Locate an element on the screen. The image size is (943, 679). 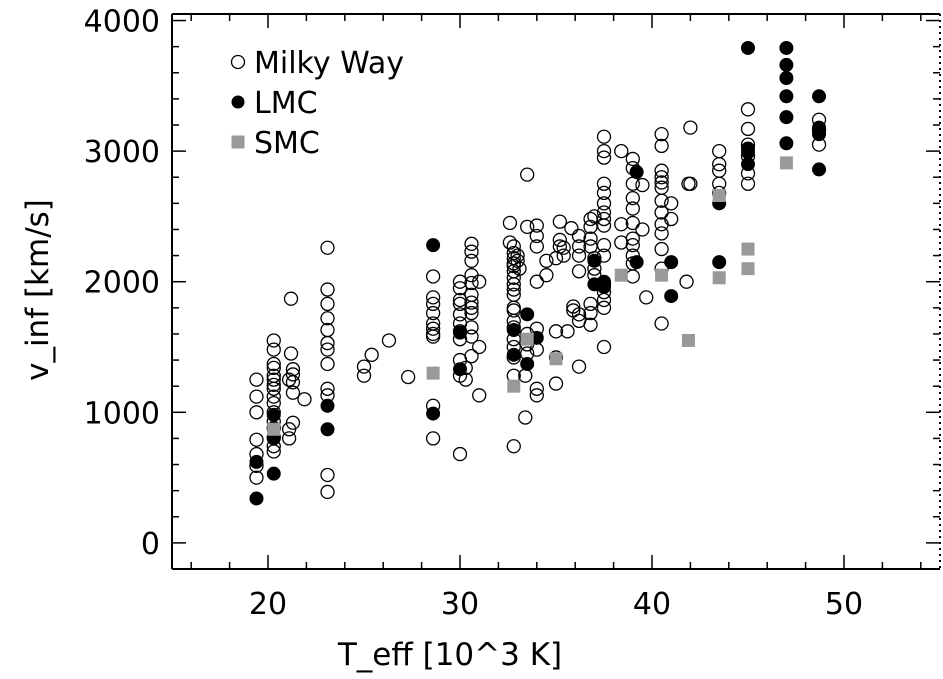
legend-marker-filled-circle is located at coordinates (238, 102).